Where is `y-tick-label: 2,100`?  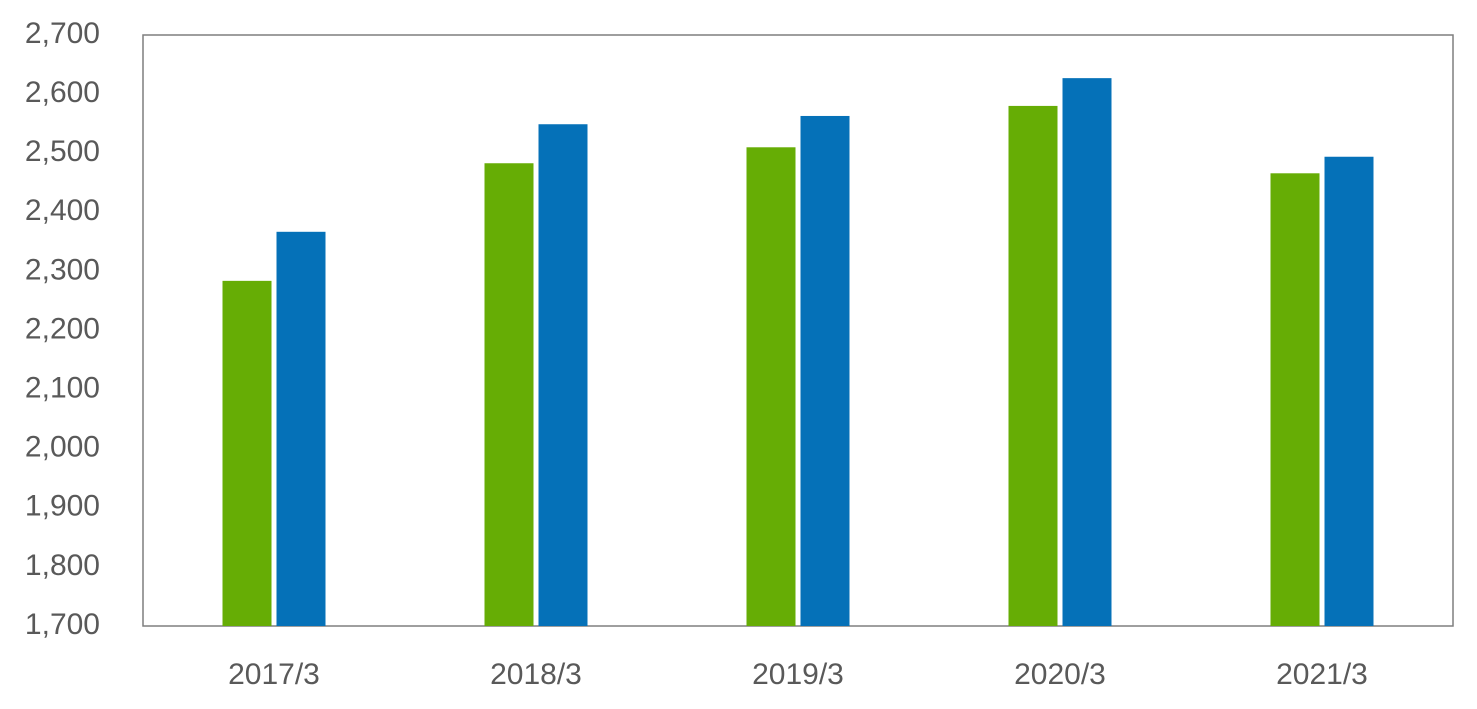 y-tick-label: 2,100 is located at coordinates (62, 388).